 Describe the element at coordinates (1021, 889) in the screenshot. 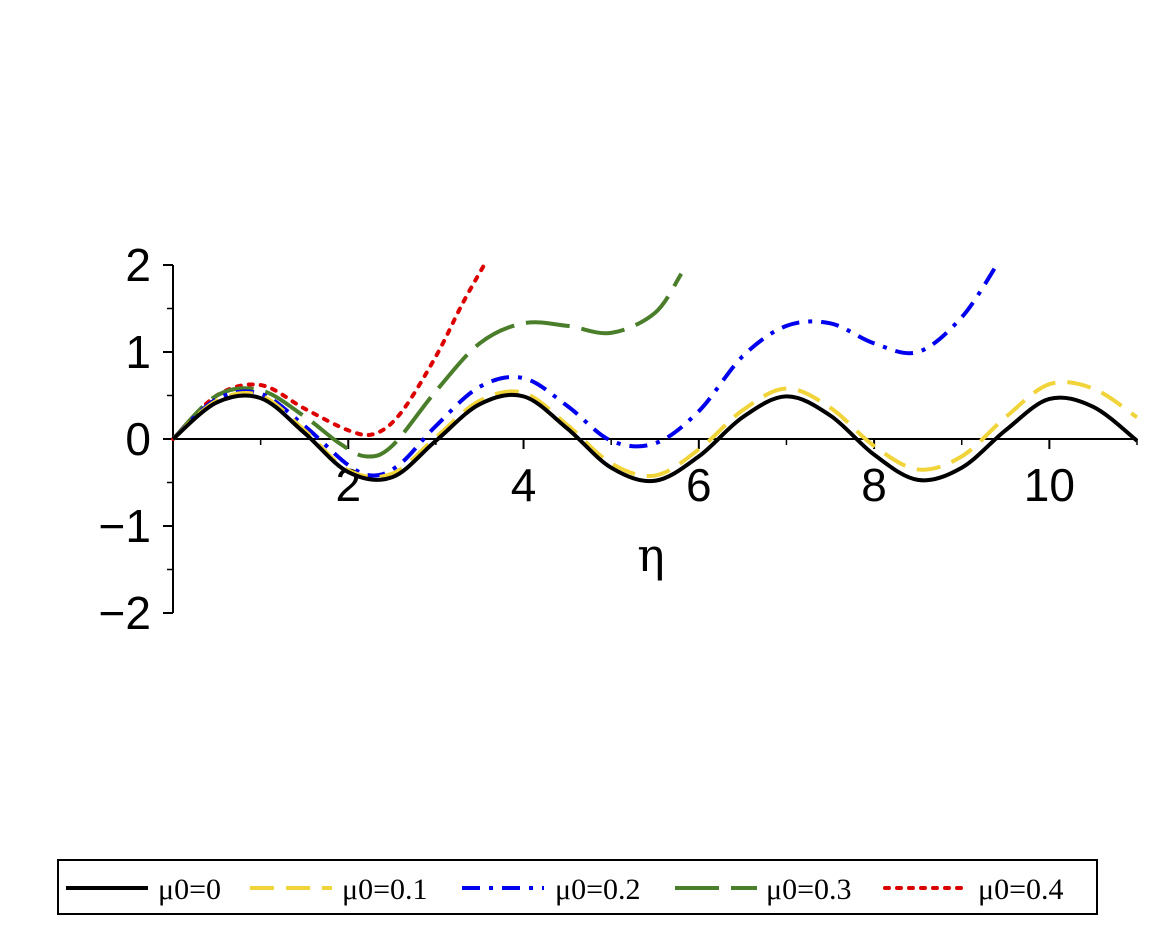

I see `legend-label-4: μ0=0.4` at that location.